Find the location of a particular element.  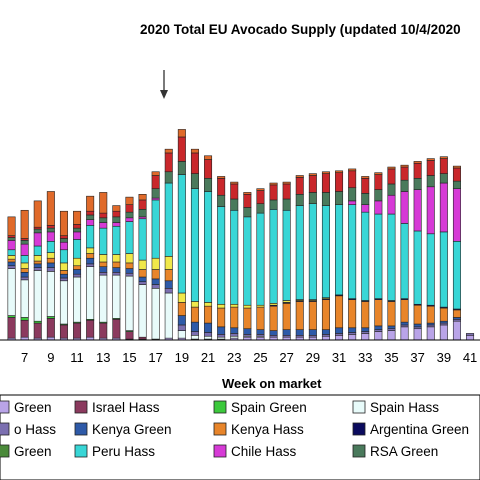

legend-item: RSA Green is located at coordinates (395, 451).